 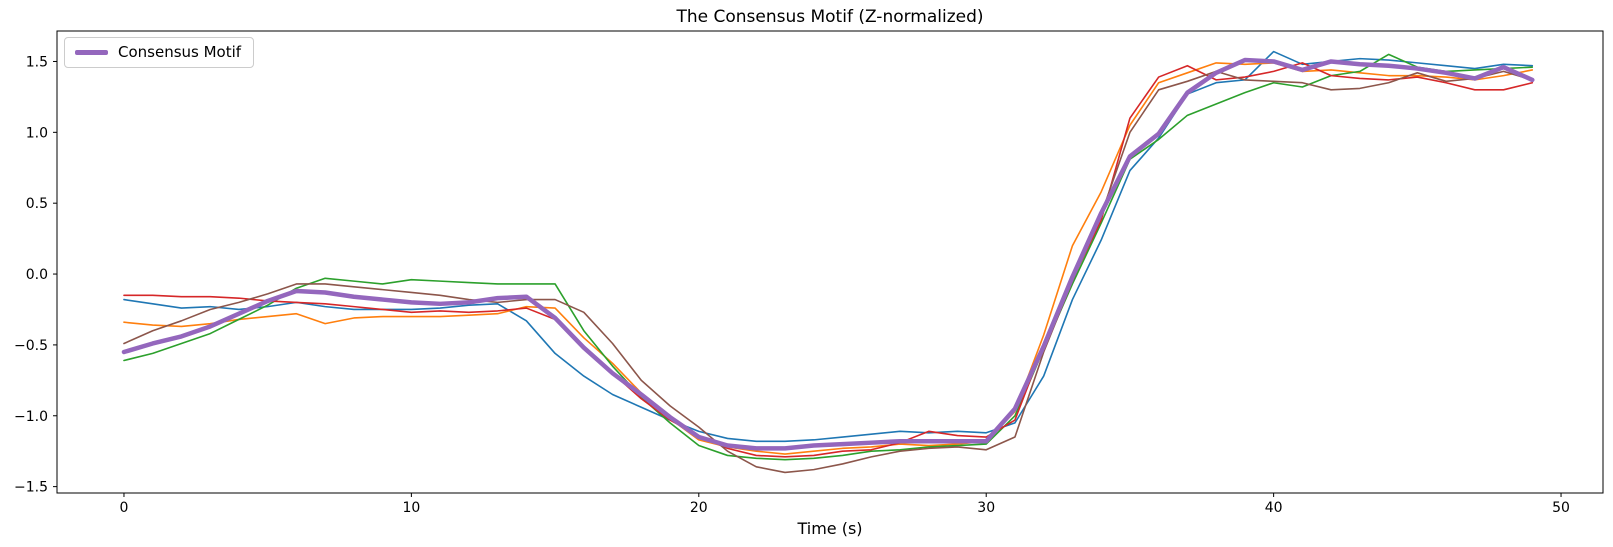 What do you see at coordinates (31, 346) in the screenshot?
I see `y-tick-label: −0.5` at bounding box center [31, 346].